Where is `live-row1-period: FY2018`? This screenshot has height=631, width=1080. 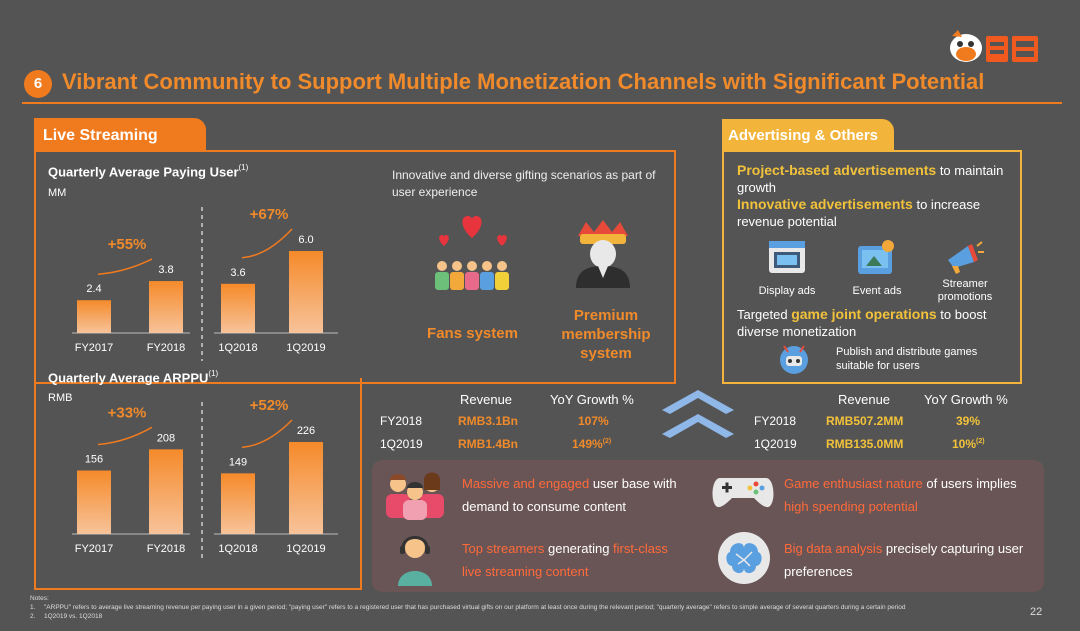
live-row1-period: FY2018 is located at coordinates (401, 421).